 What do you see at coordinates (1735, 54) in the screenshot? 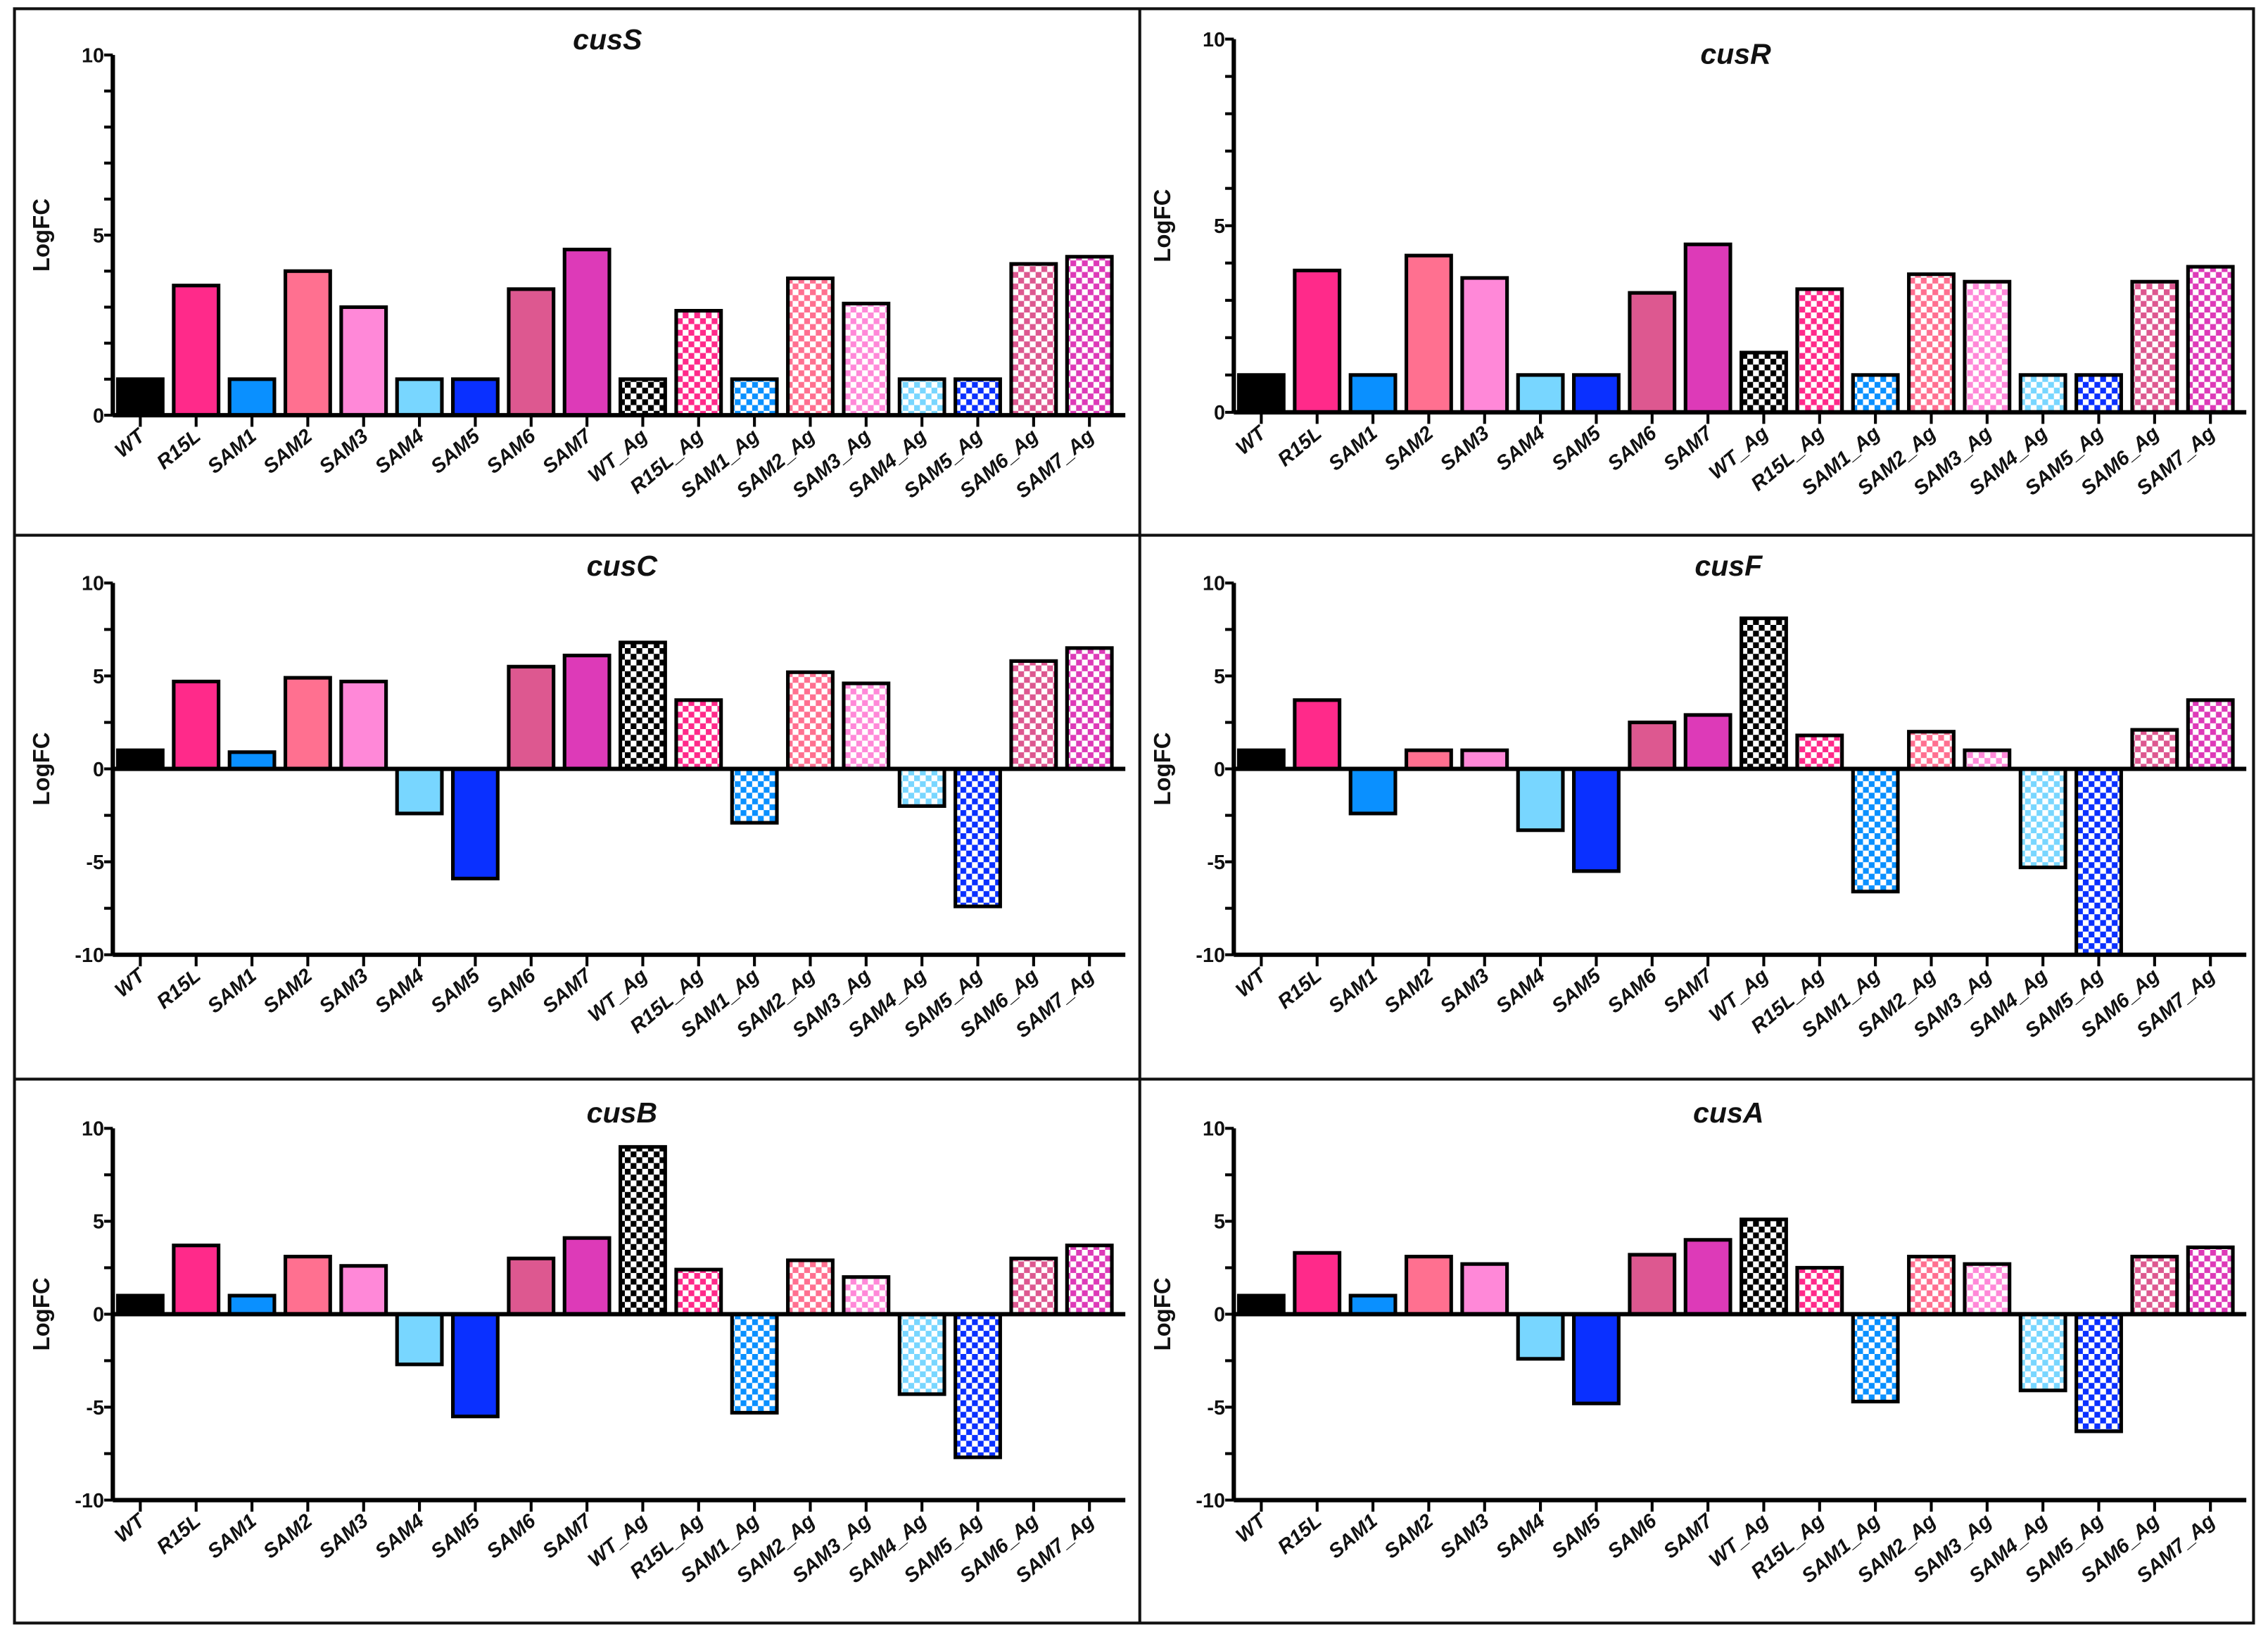
I see `chart-title: cusR` at bounding box center [1735, 54].